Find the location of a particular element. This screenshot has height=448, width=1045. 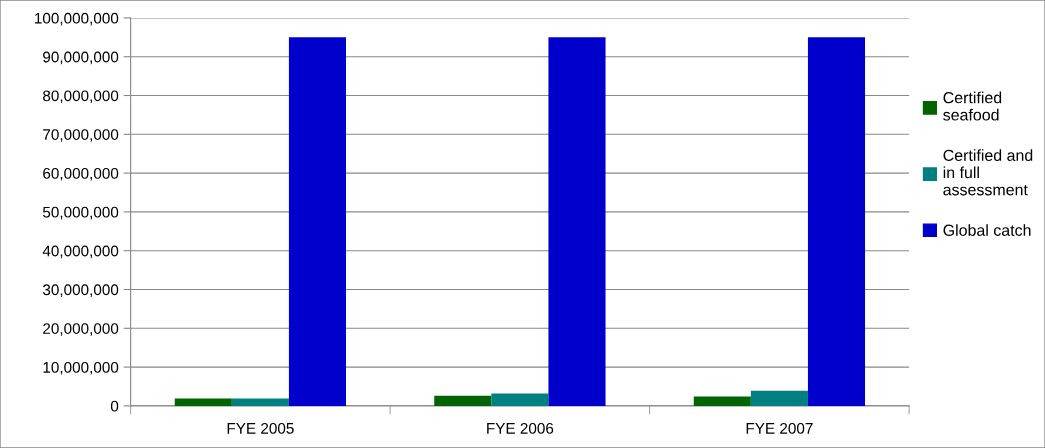

y-tick-label: 70,000,000 is located at coordinates (81, 135).